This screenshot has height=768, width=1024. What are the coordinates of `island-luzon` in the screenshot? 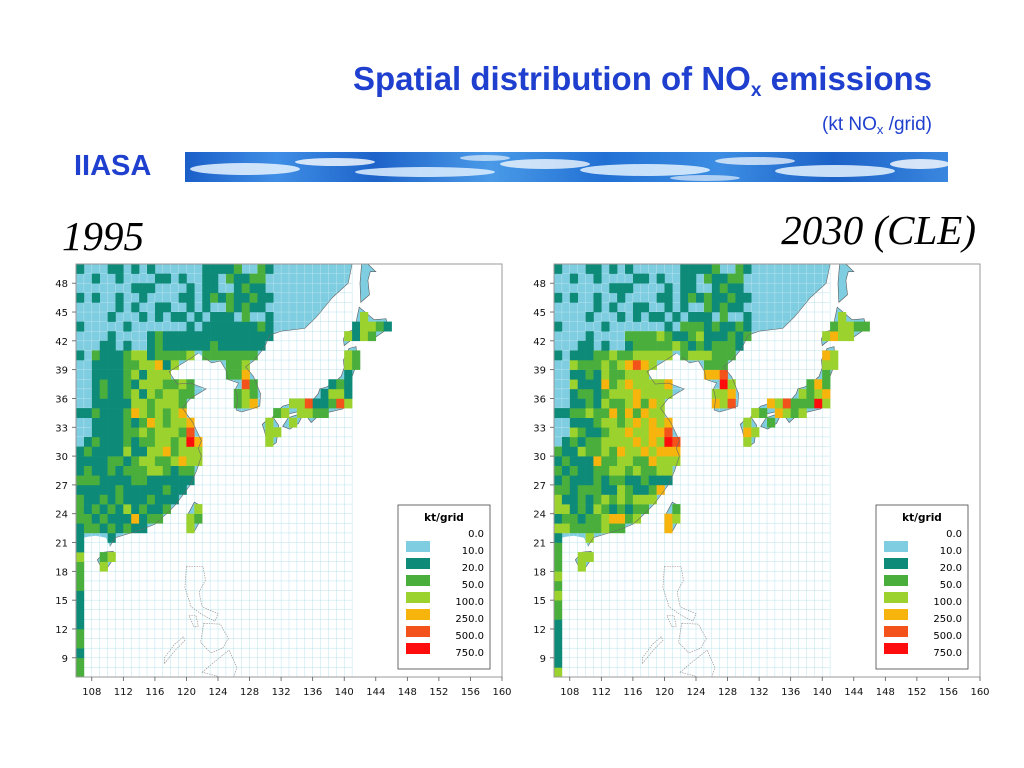 It's located at (679, 594).